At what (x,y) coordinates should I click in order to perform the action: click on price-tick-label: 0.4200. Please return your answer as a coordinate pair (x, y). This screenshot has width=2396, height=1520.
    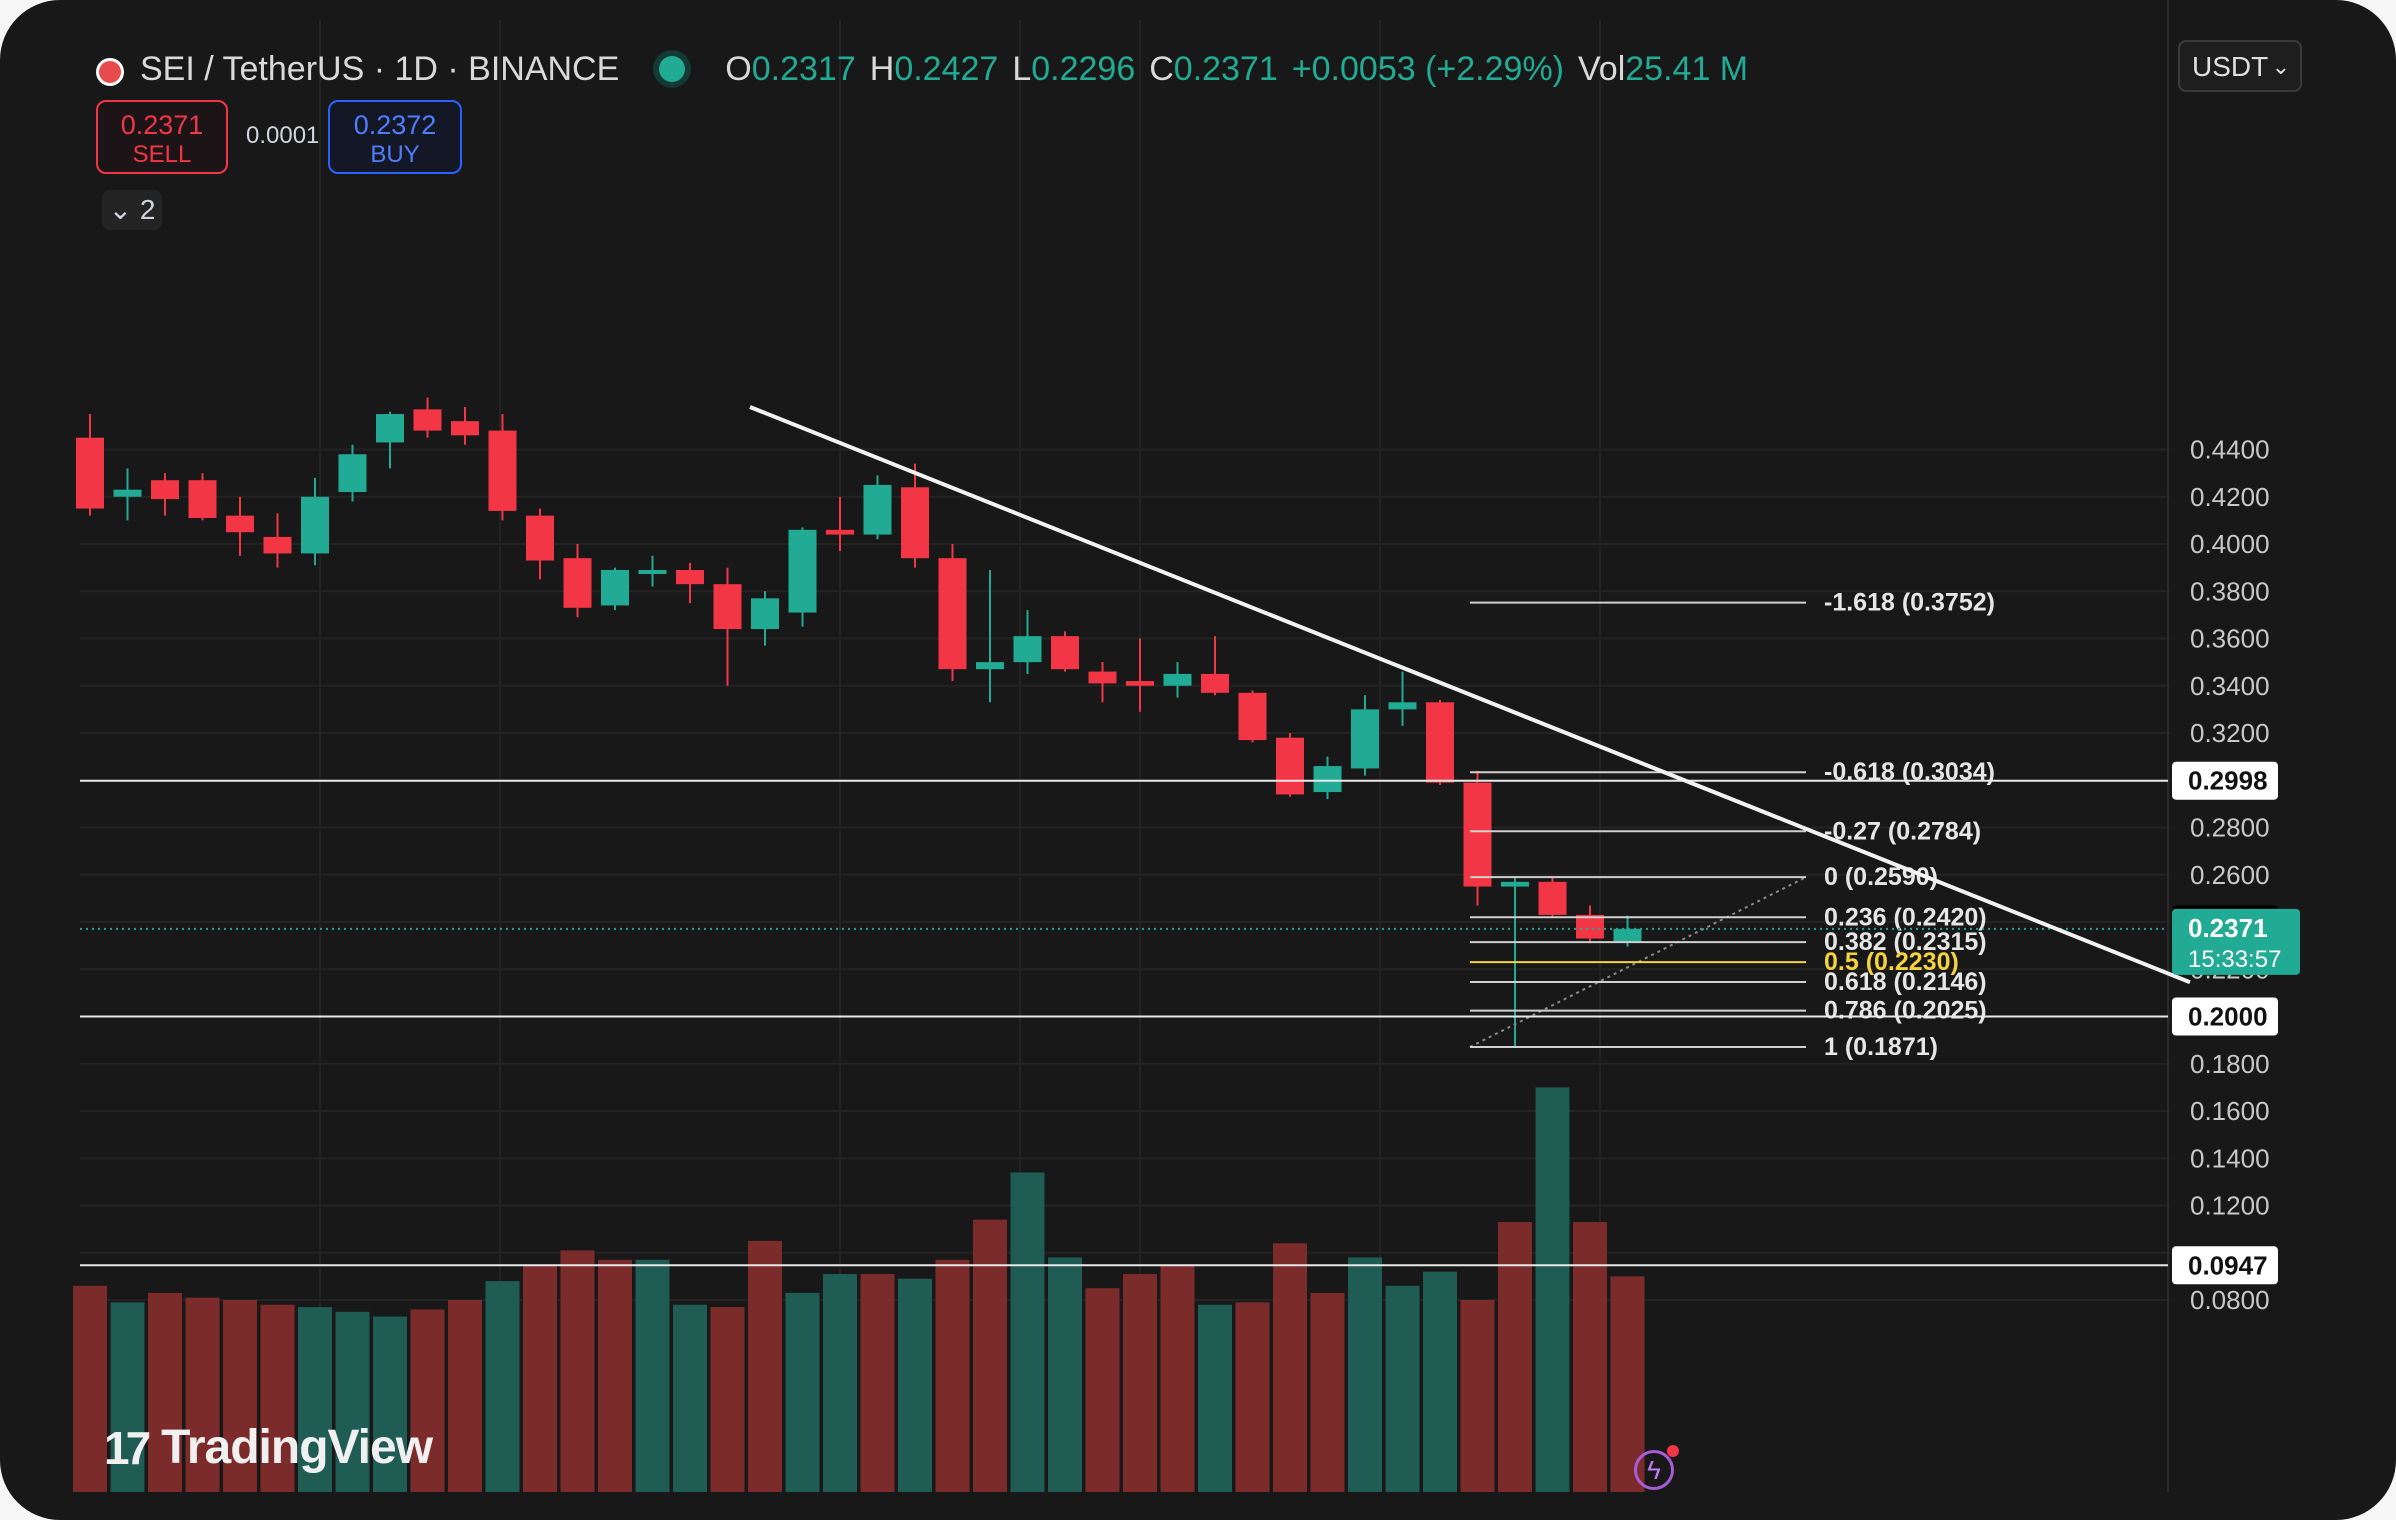
    Looking at the image, I should click on (2230, 497).